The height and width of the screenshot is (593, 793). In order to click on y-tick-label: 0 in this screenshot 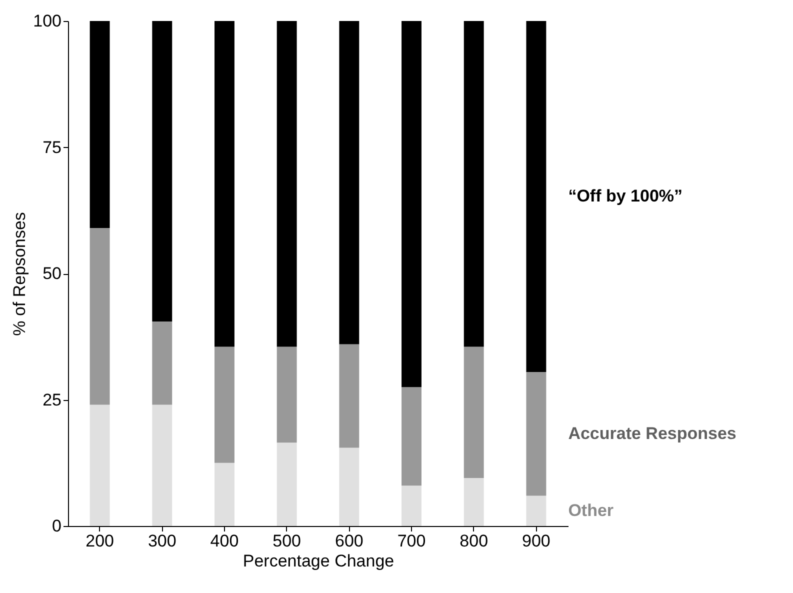, I will do `click(57, 526)`.